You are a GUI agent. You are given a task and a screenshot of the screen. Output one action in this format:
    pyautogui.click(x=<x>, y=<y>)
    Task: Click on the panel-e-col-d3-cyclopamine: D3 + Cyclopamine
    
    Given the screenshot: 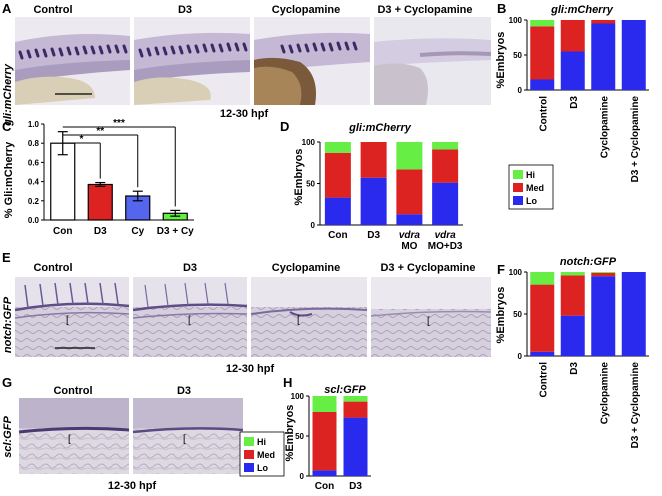 What is the action you would take?
    pyautogui.click(x=427, y=268)
    